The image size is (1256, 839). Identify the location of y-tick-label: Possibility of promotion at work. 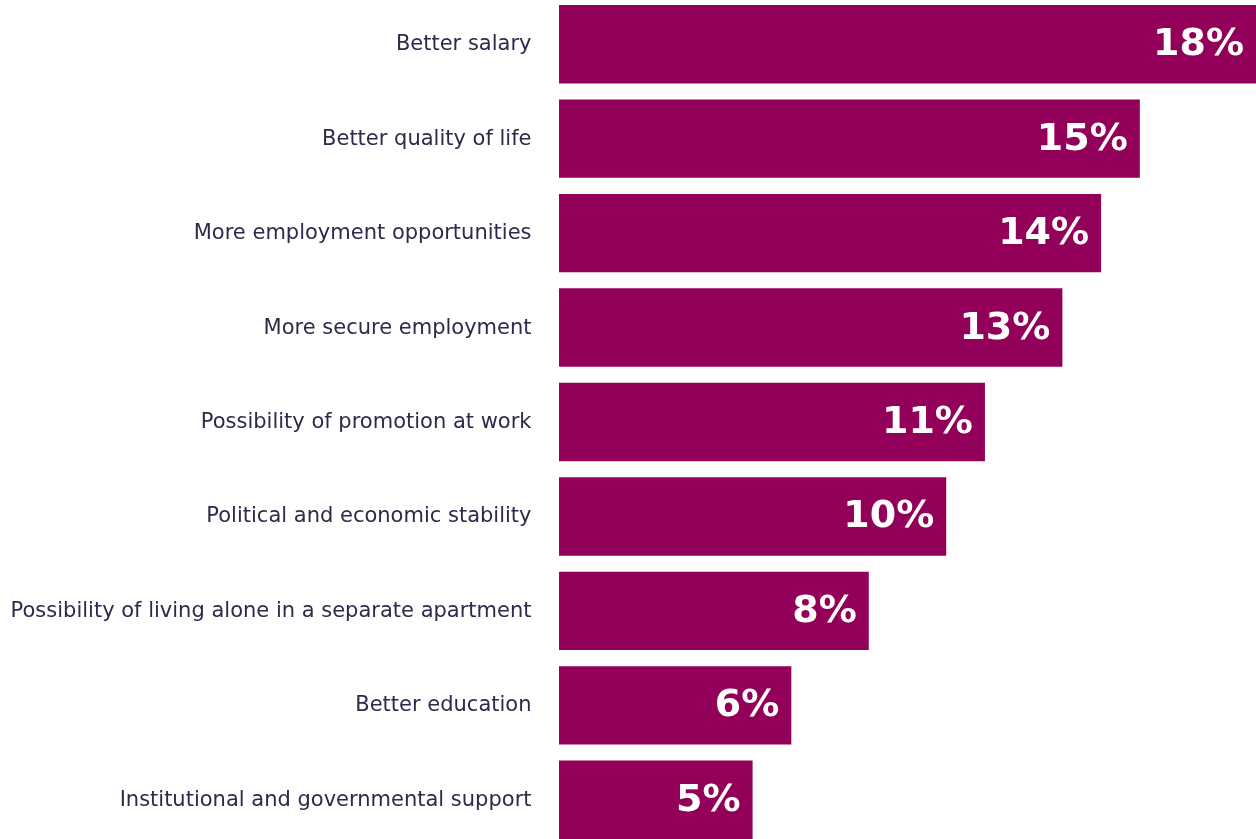
(366, 421).